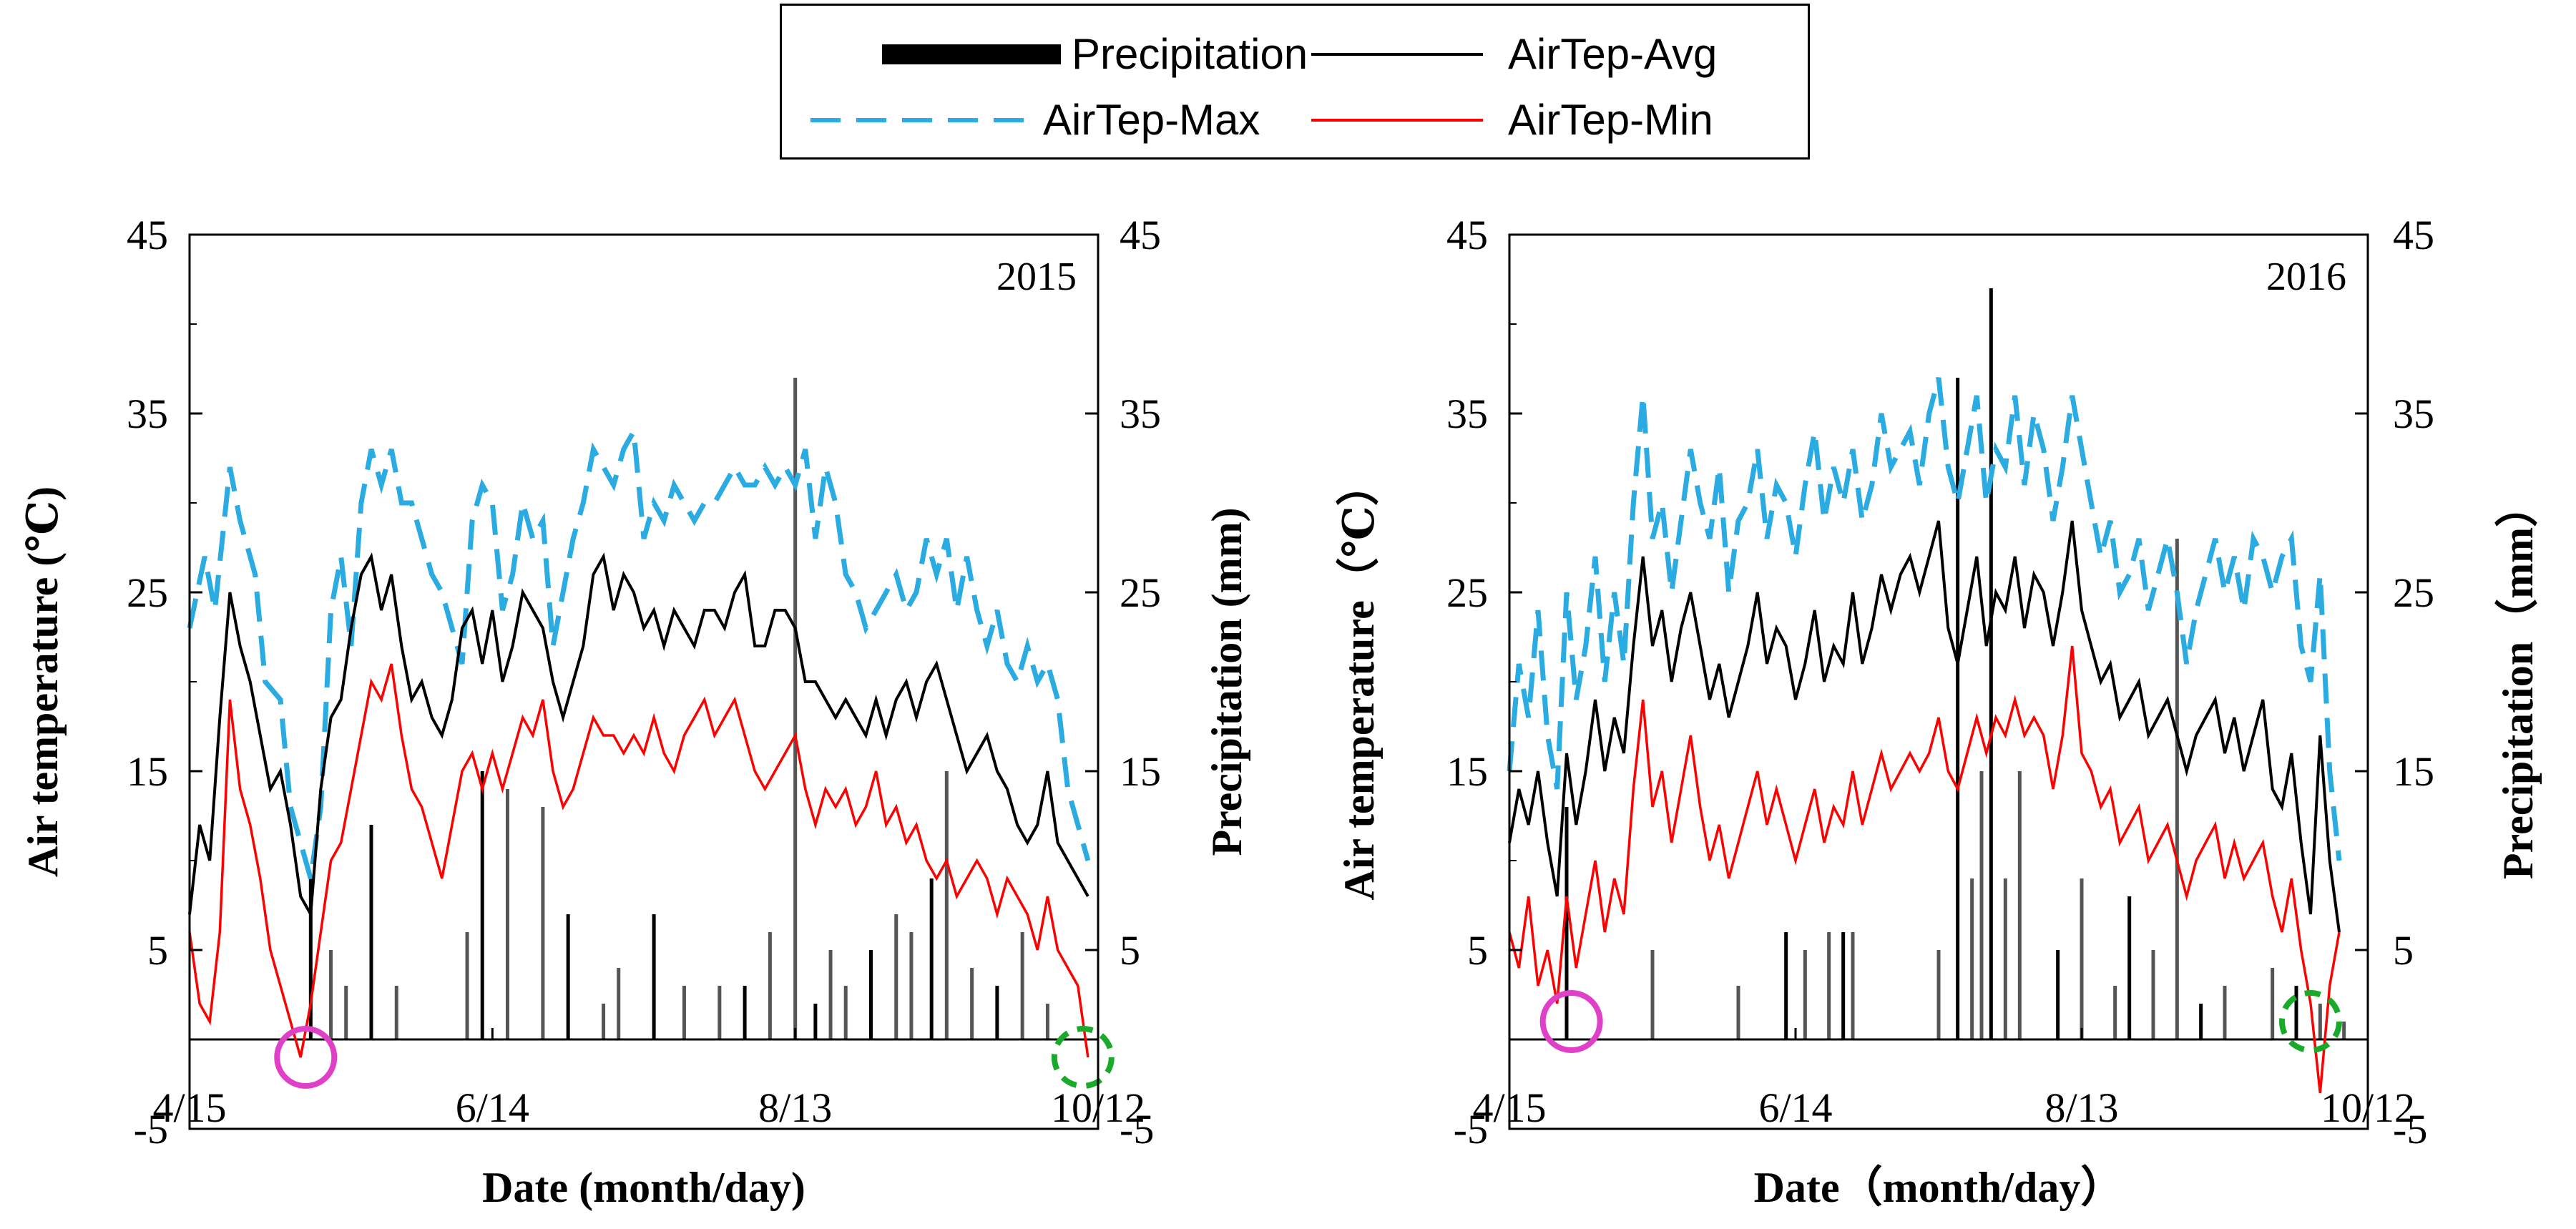 Image resolution: width=2576 pixels, height=1229 pixels. I want to click on legend-airtep-max: AirTep-Max, so click(1046, 120).